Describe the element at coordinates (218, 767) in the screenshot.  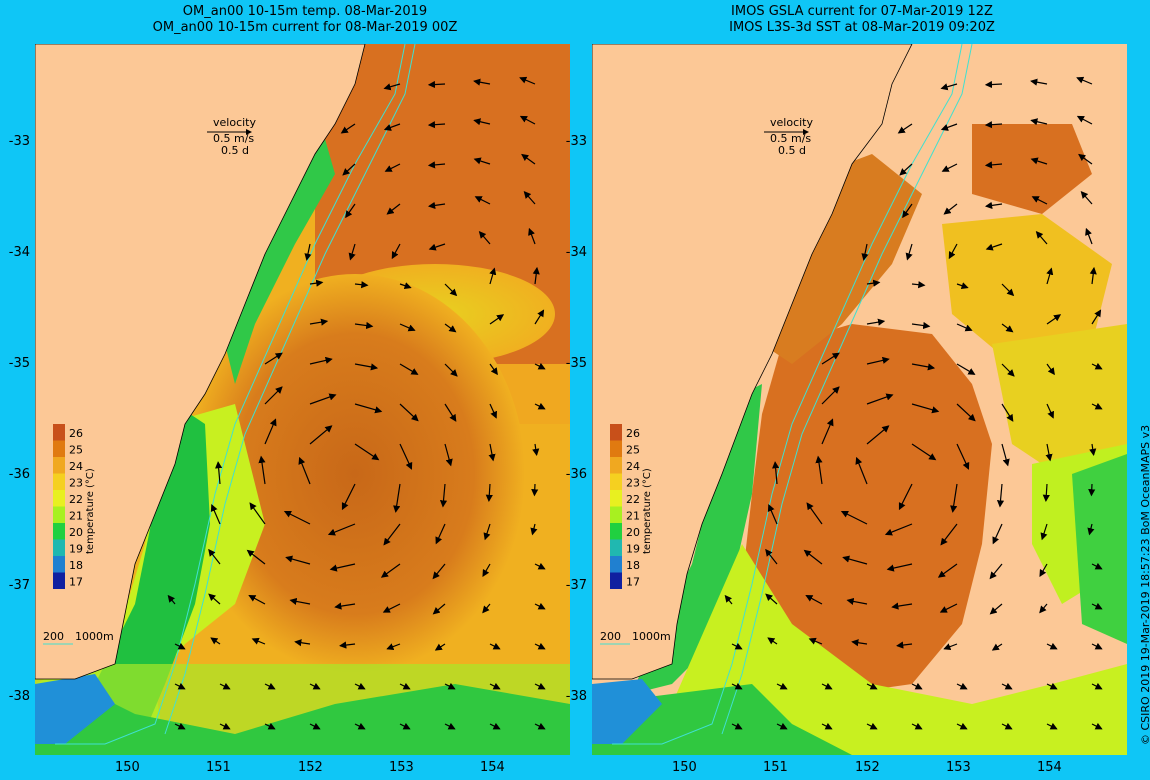
I see `lon-tick: 151` at that location.